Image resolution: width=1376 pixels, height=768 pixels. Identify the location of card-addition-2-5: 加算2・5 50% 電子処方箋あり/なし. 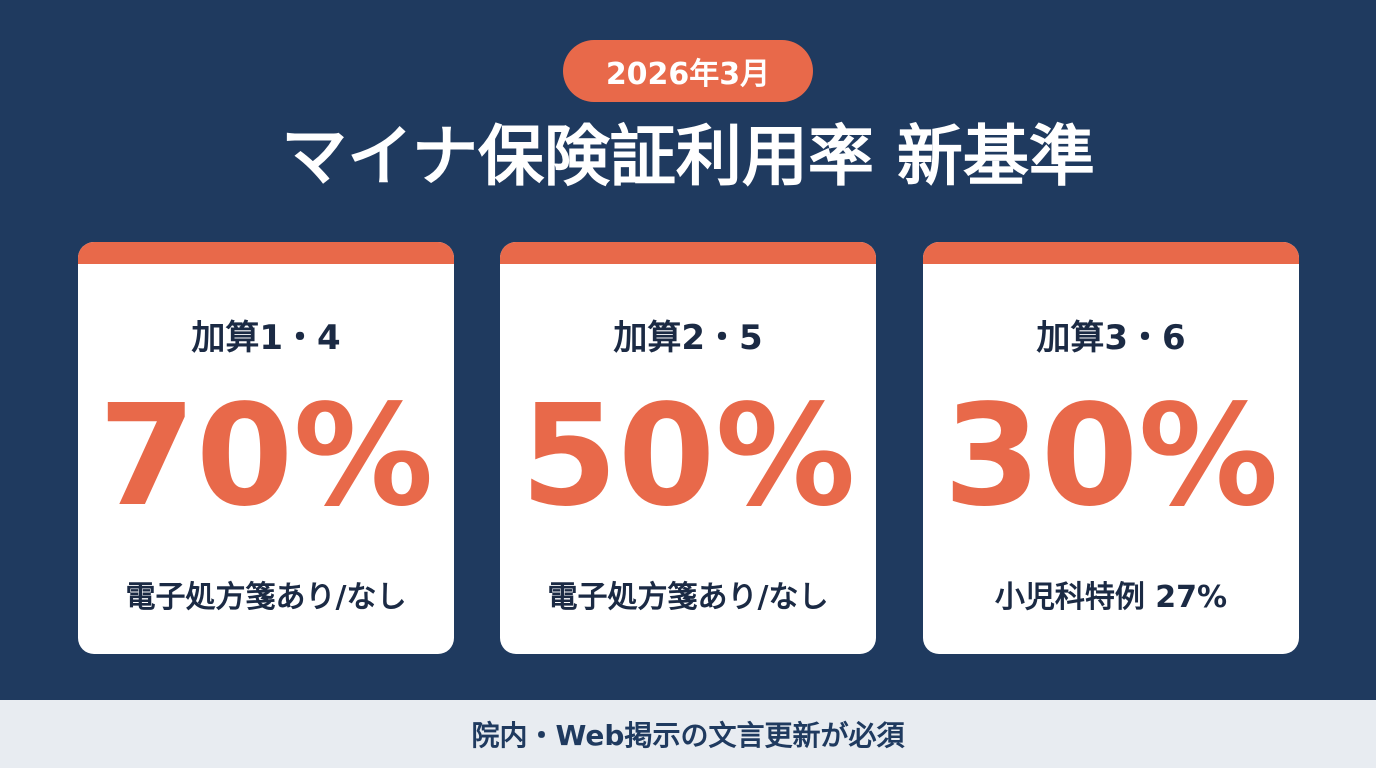
(688, 448).